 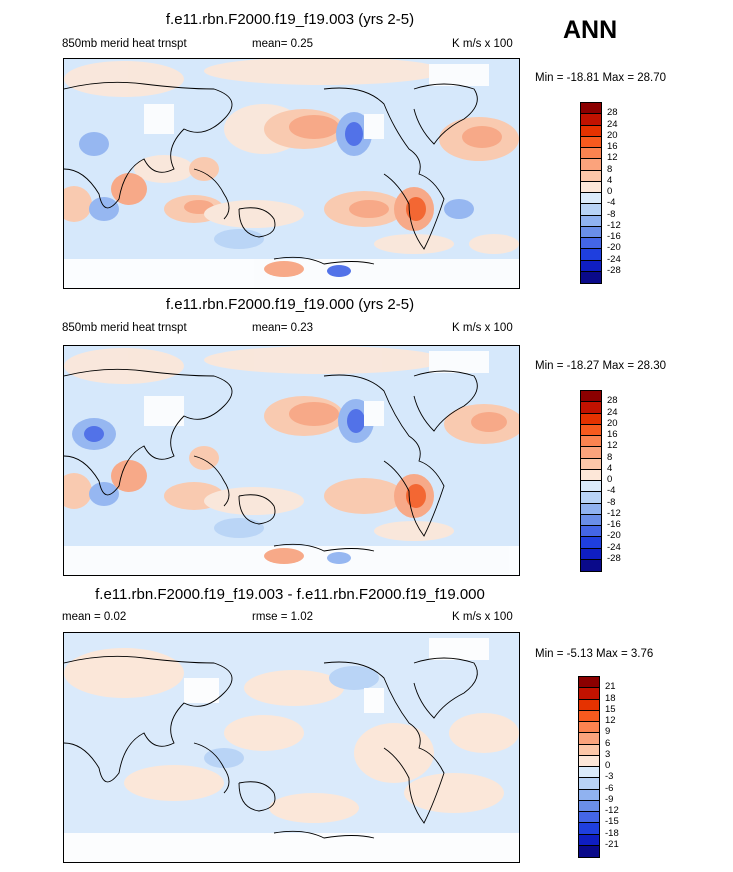 I want to click on colorbar-tick-label: 20, so click(x=612, y=135).